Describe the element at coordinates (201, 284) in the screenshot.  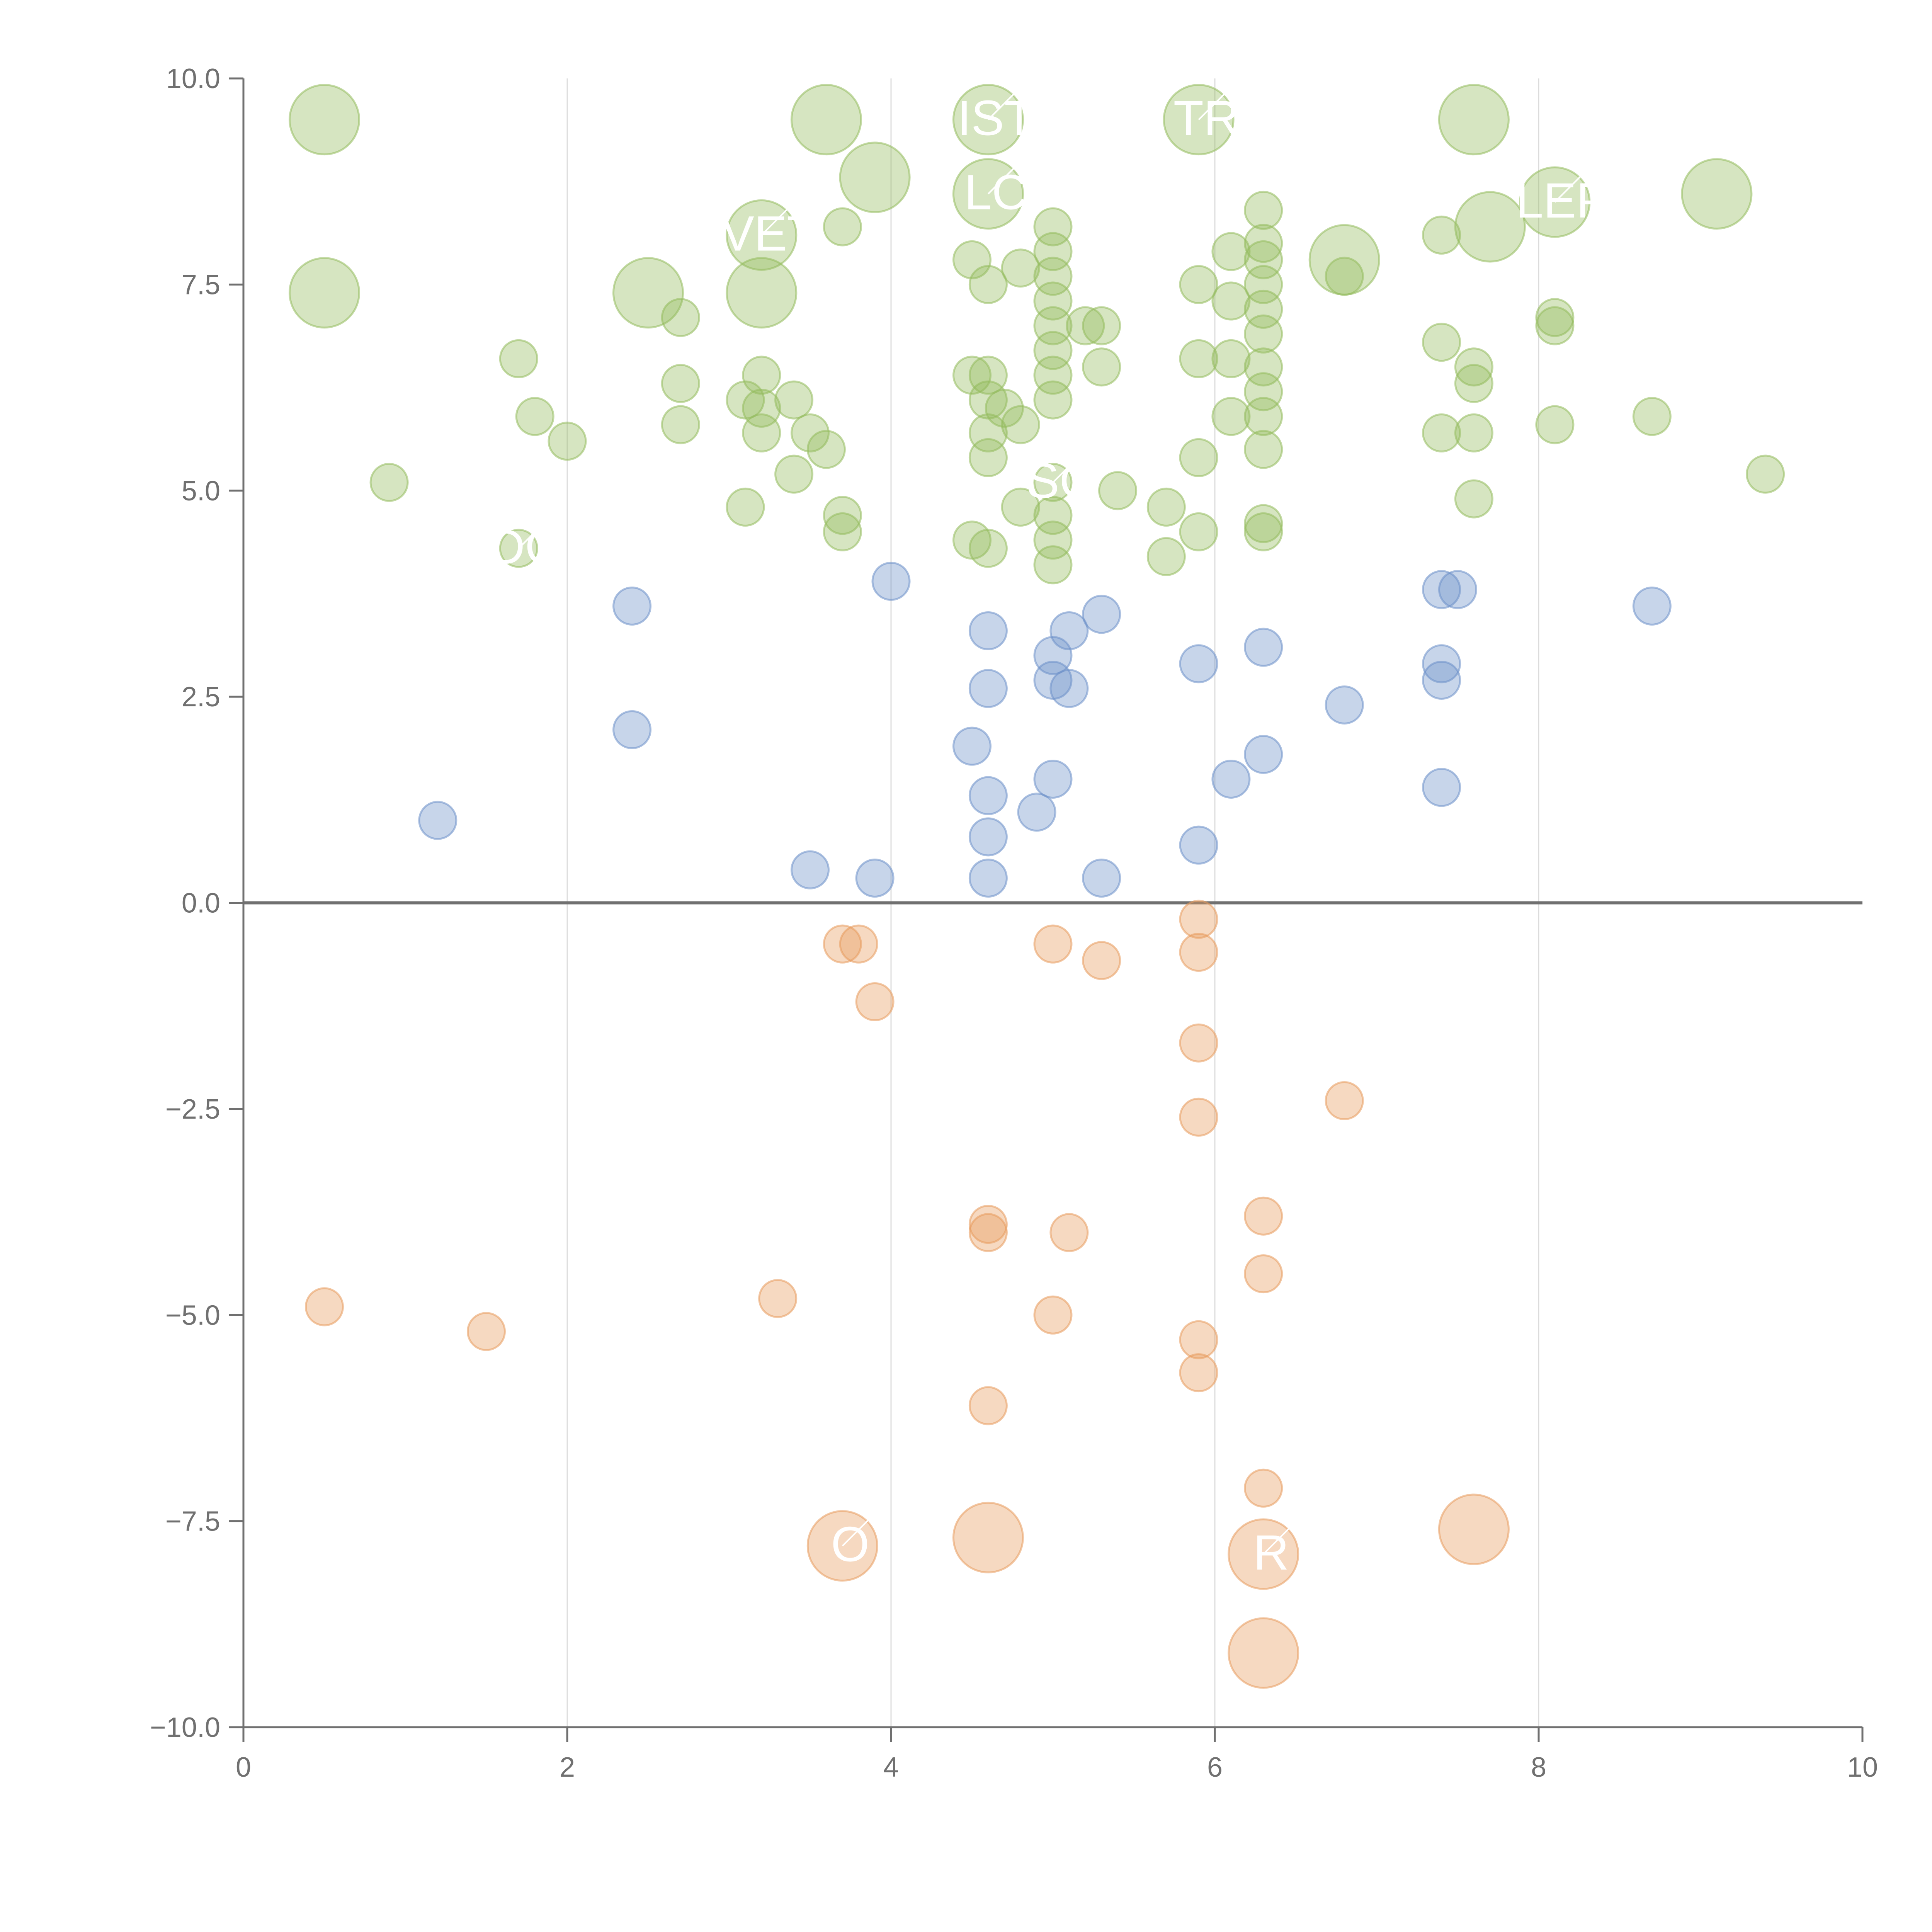
I see `y-tick-label: 7.5` at that location.